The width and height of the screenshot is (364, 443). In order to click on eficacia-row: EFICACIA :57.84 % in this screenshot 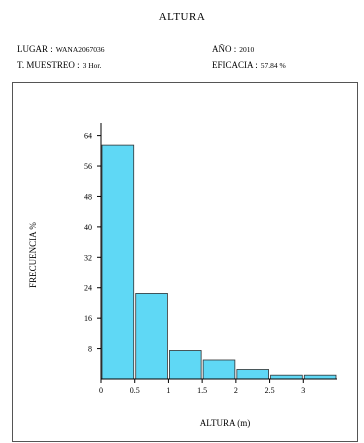, I will do `click(249, 65)`.